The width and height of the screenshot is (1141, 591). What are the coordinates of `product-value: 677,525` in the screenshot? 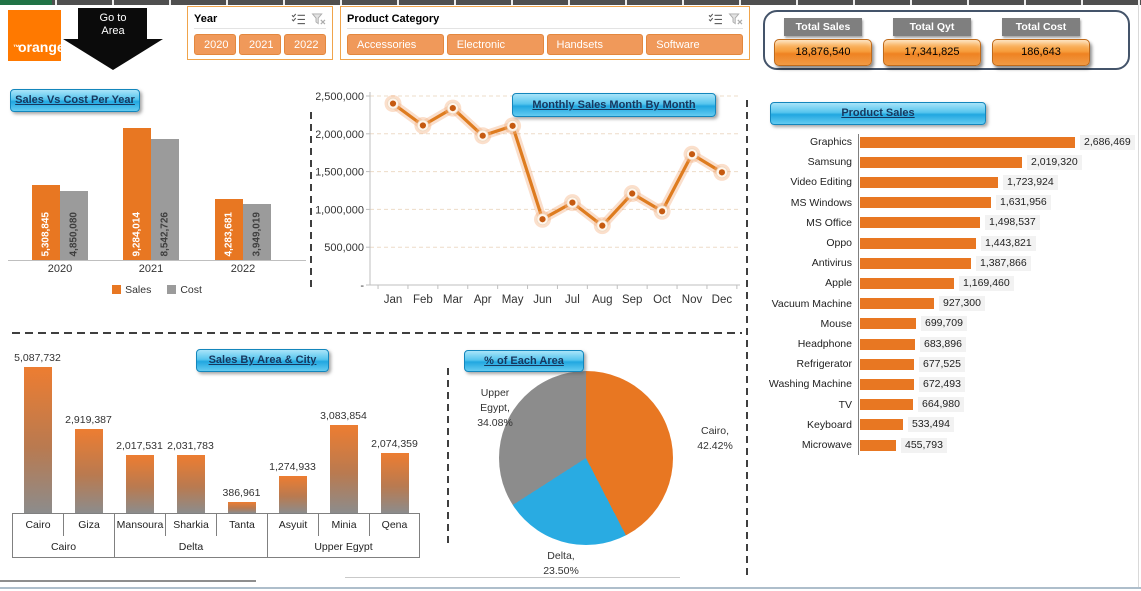 It's located at (942, 364).